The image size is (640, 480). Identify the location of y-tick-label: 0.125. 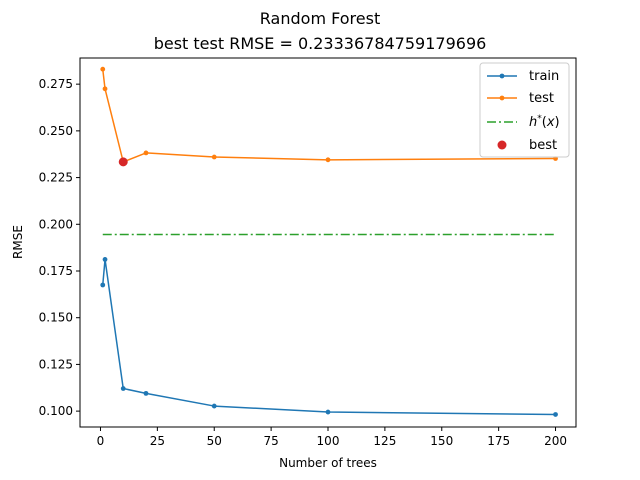
(56, 364).